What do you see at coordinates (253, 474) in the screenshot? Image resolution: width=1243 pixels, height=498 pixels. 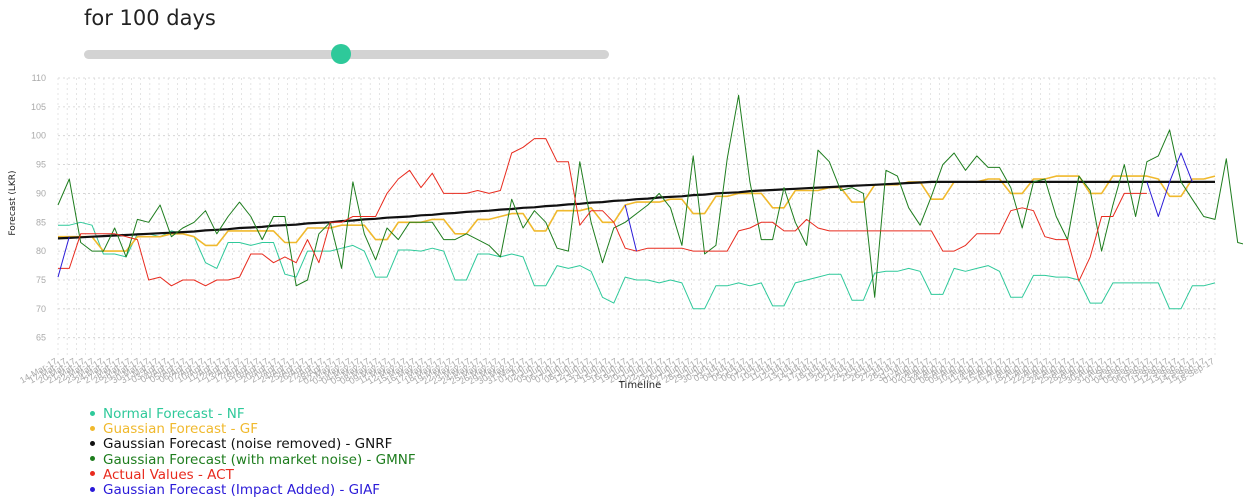 I see `legend-item: Actual Values - ACT` at bounding box center [253, 474].